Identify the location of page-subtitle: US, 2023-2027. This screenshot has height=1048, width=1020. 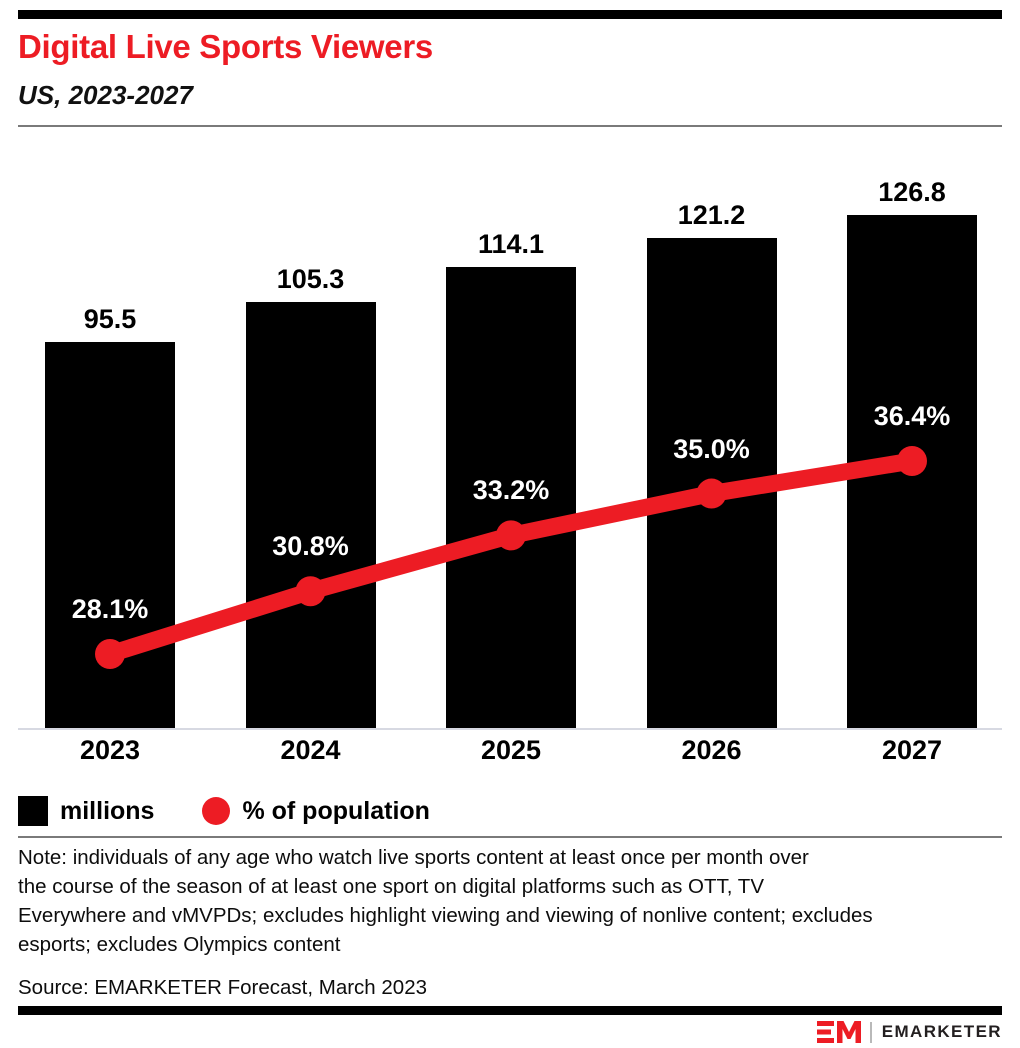
(105, 95).